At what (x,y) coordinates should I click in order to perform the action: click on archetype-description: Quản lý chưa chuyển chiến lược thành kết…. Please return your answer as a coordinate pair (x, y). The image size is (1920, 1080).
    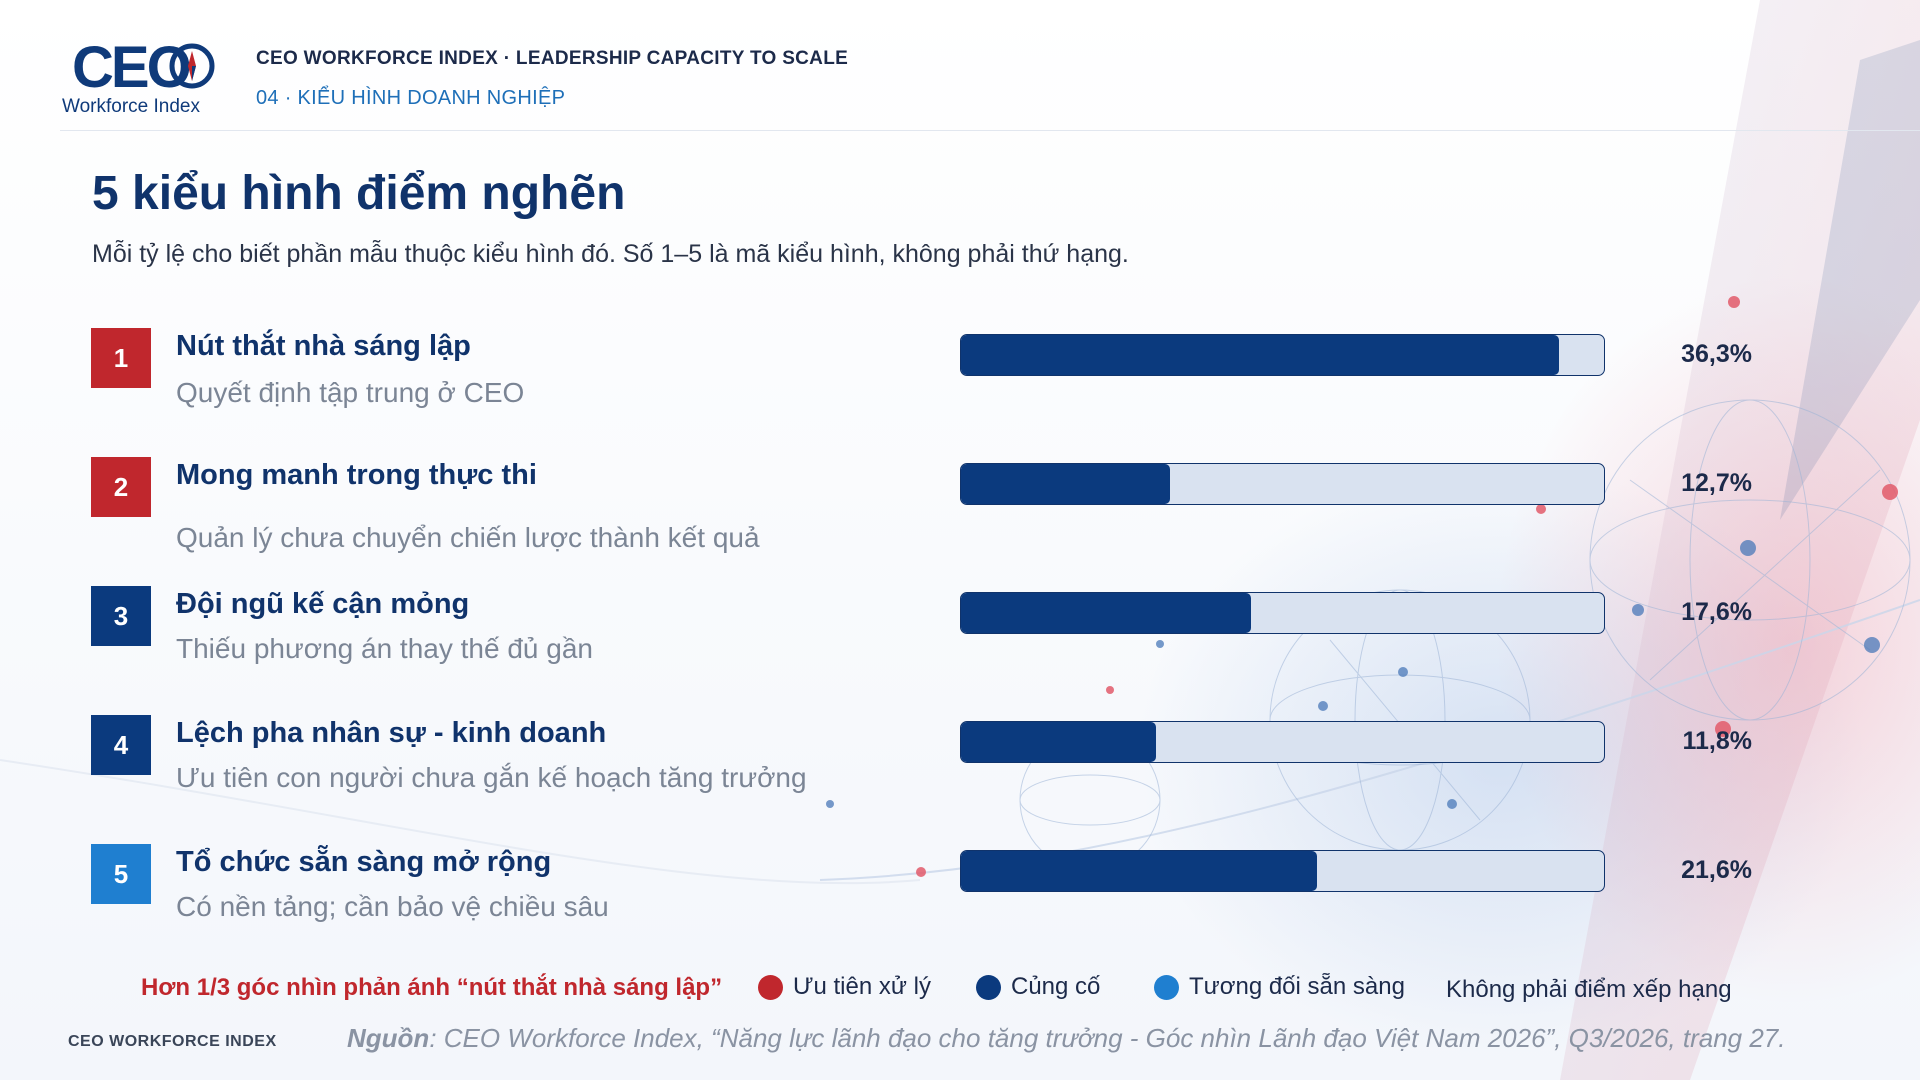
    Looking at the image, I should click on (468, 537).